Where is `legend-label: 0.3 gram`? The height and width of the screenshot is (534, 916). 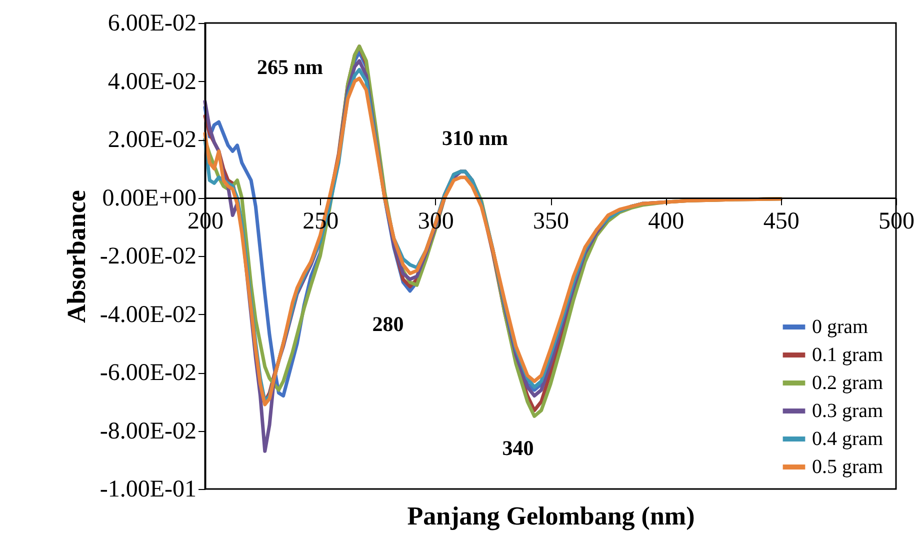
legend-label: 0.3 gram is located at coordinates (848, 411).